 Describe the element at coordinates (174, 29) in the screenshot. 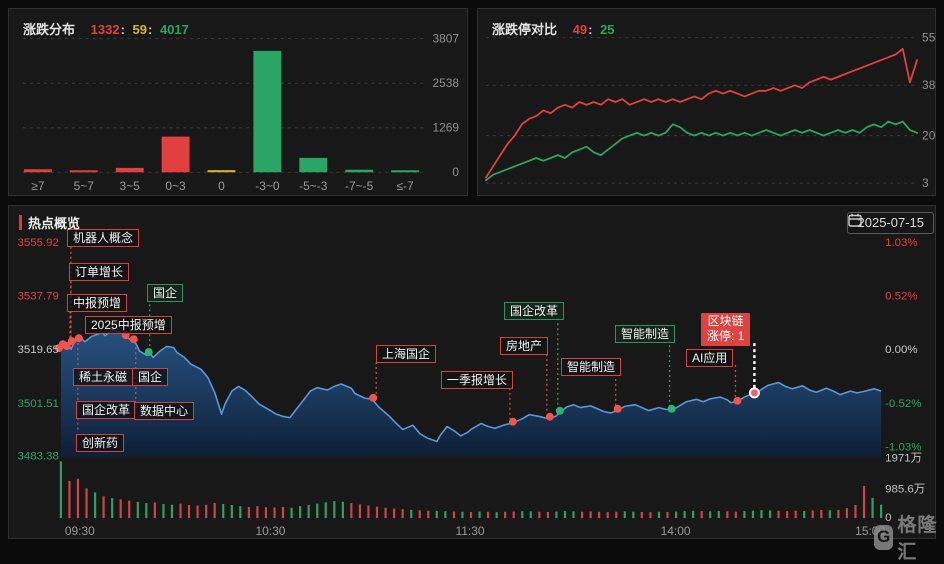

I see `distribution-down-count: 4017` at that location.